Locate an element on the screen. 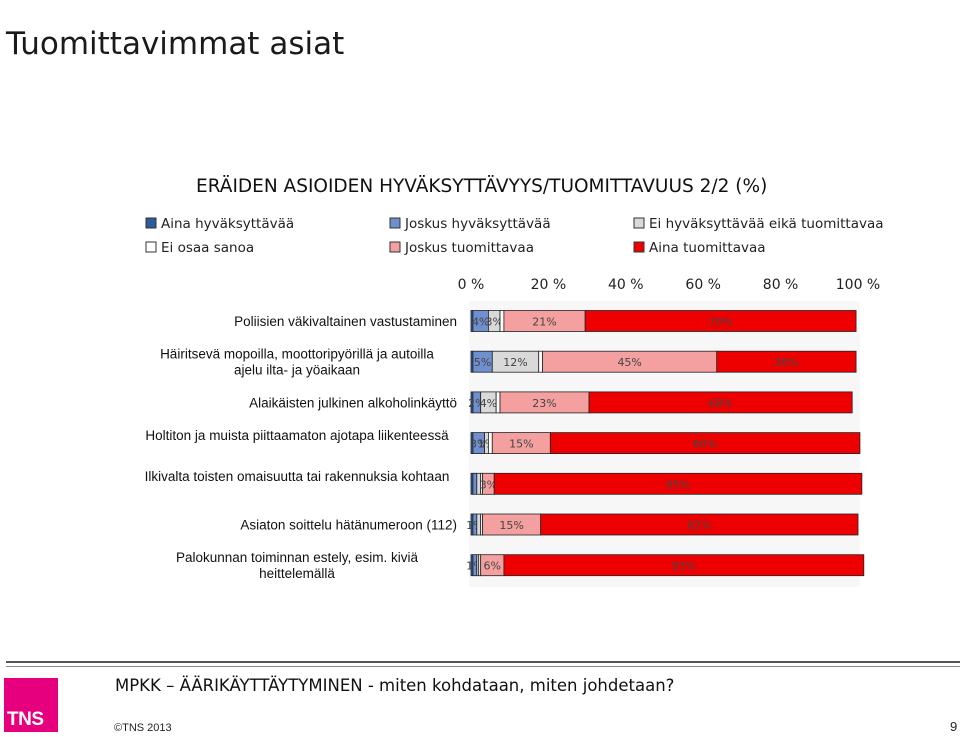 This screenshot has width=960, height=737. category-label: ajelu ilta- ja yöaikaan is located at coordinates (297, 370).